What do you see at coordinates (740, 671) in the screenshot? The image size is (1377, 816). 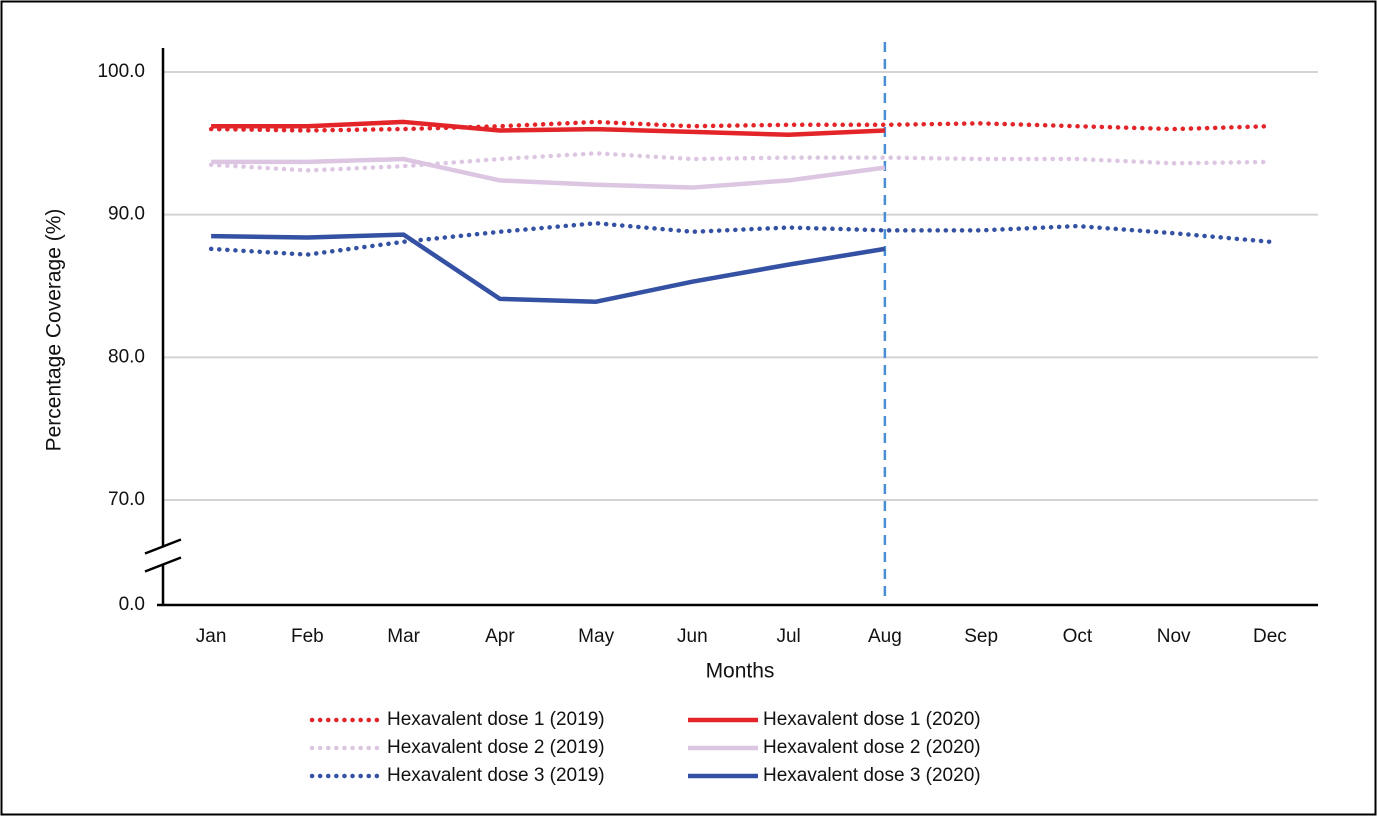 I see `x-axis-title: Months` at bounding box center [740, 671].